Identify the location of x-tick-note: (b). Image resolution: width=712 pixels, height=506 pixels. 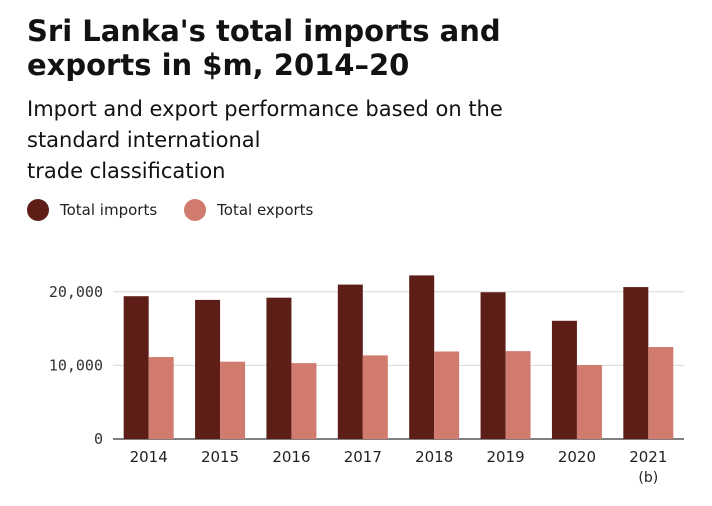
(648, 478).